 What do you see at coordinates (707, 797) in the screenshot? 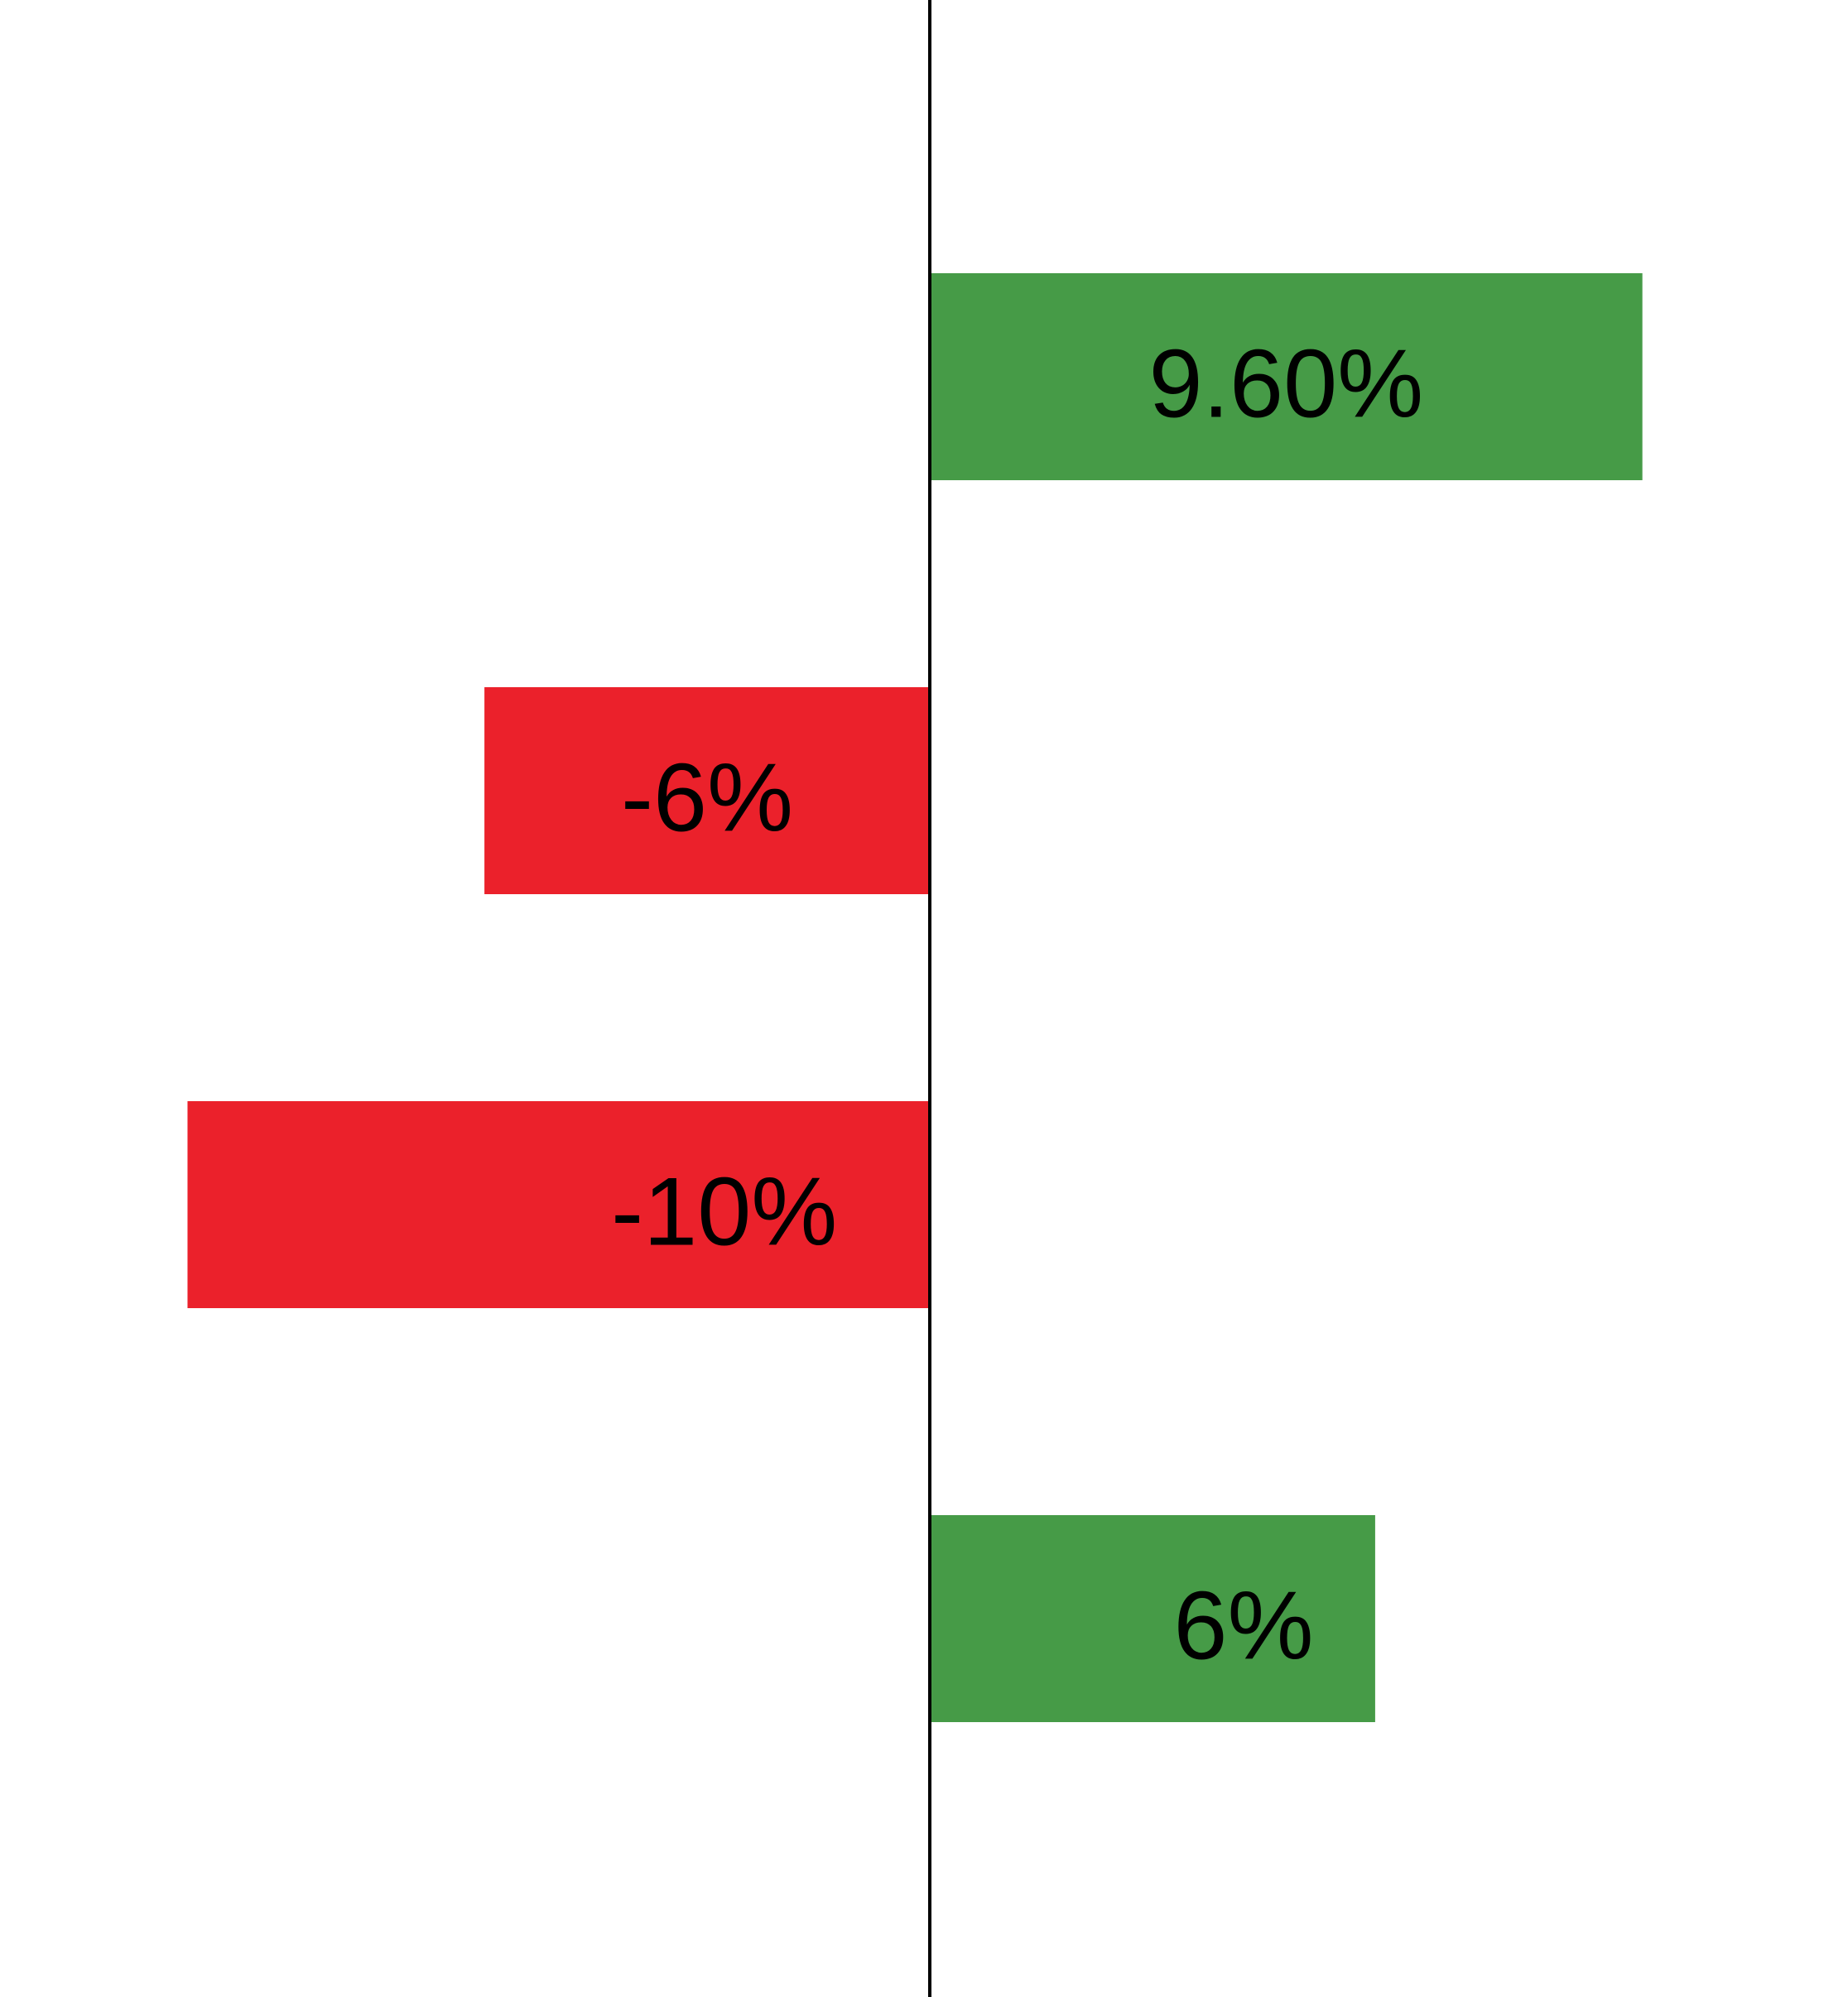
I see `data-label-2: -6%` at bounding box center [707, 797].